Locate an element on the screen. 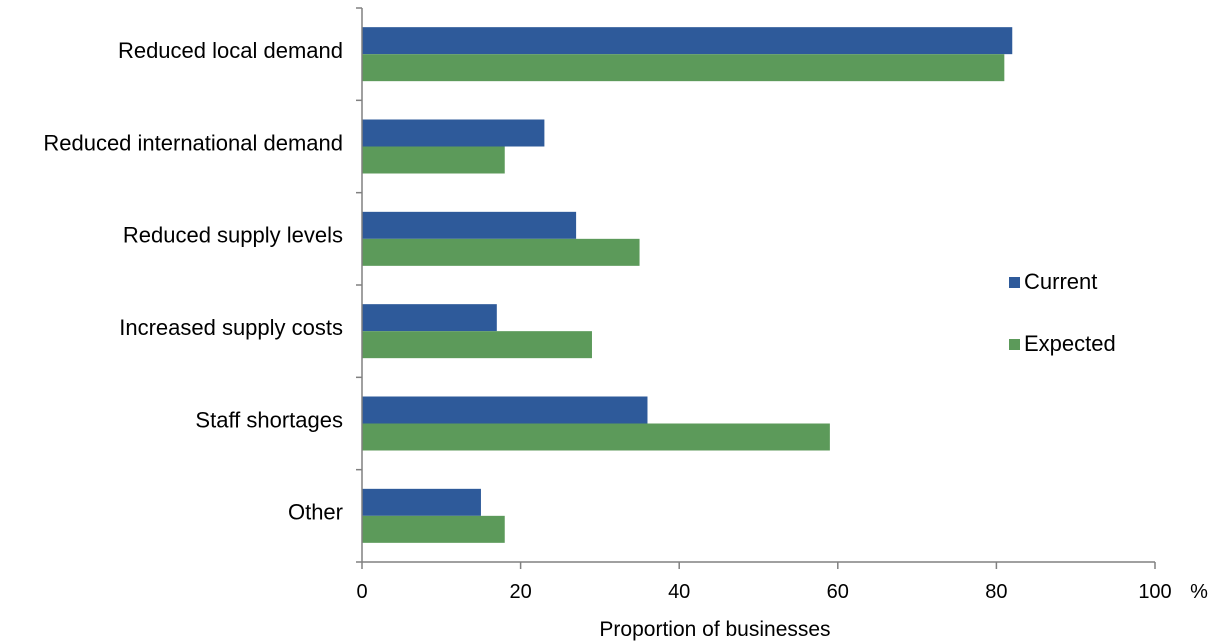  category-label: Reduced supply levels is located at coordinates (233, 235).